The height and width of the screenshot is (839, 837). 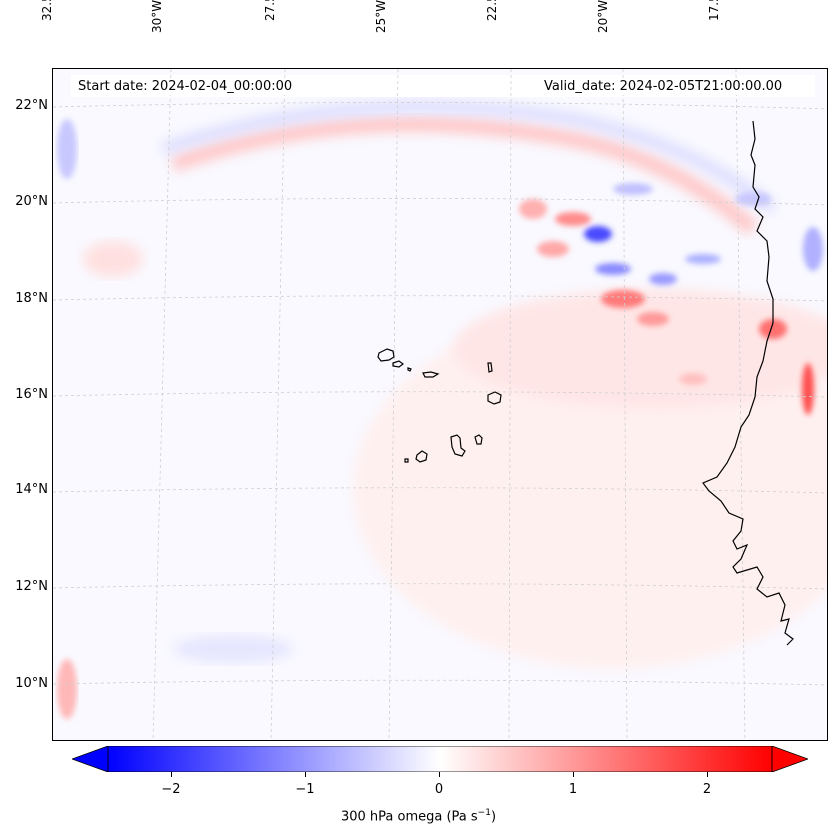 What do you see at coordinates (490, 367) in the screenshot?
I see `island-sal` at bounding box center [490, 367].